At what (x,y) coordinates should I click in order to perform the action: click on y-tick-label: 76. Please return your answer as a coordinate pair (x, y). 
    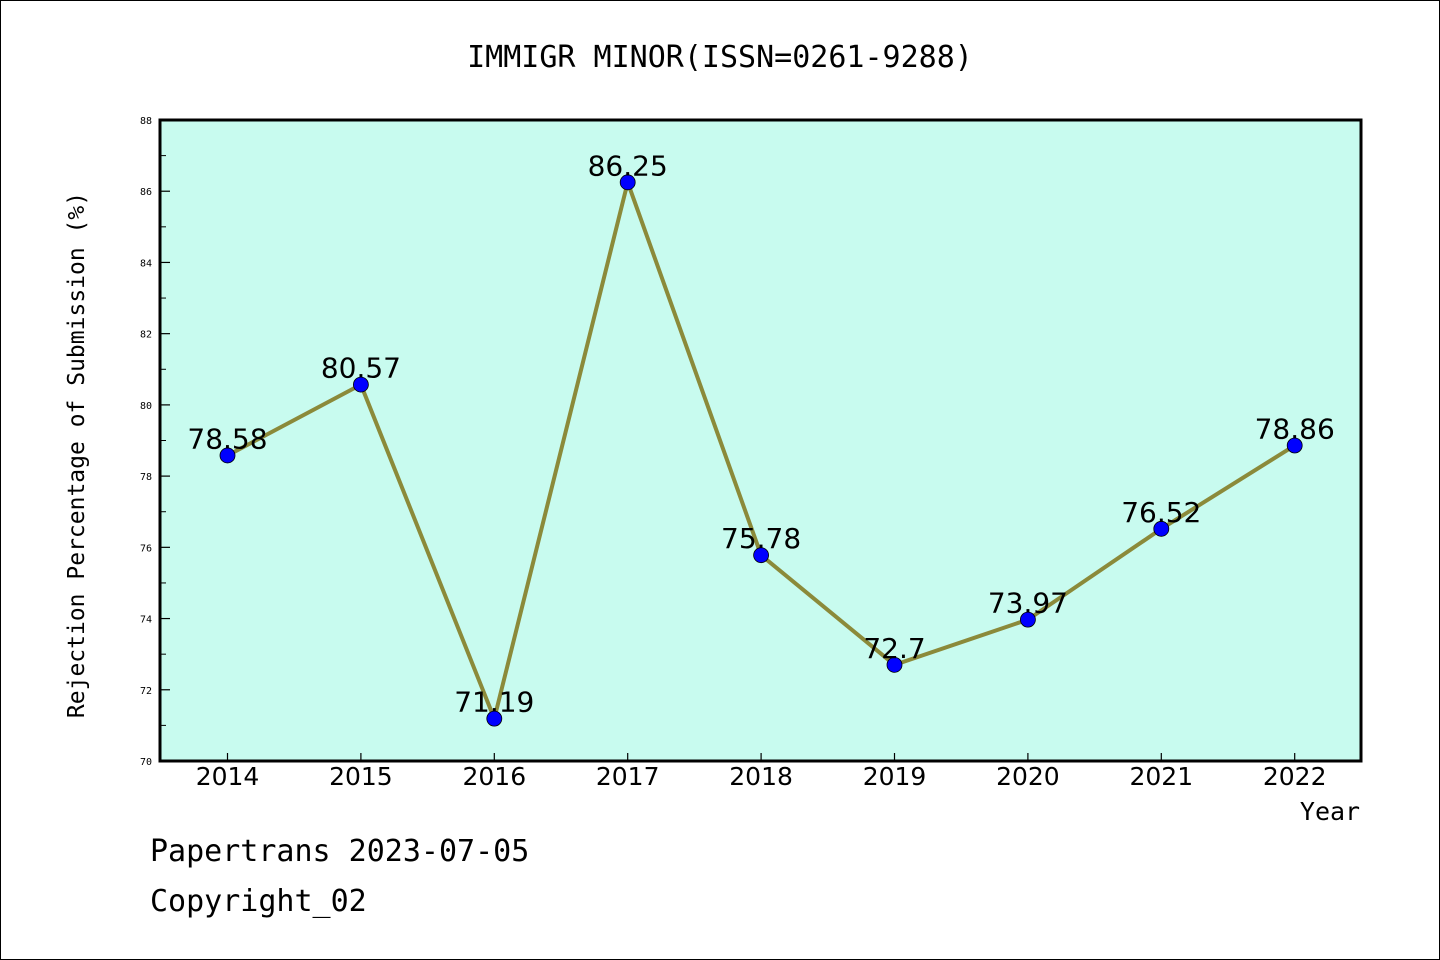
    Looking at the image, I should click on (146, 548).